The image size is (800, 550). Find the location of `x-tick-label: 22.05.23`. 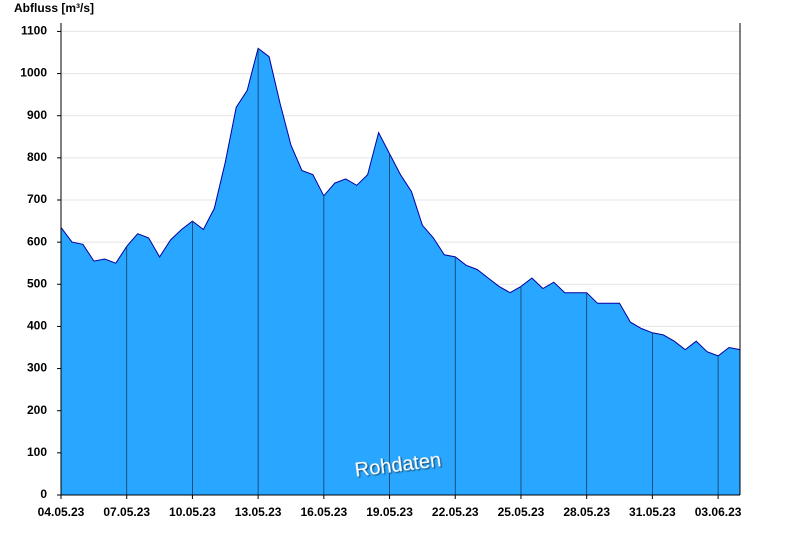

x-tick-label: 22.05.23 is located at coordinates (455, 512).